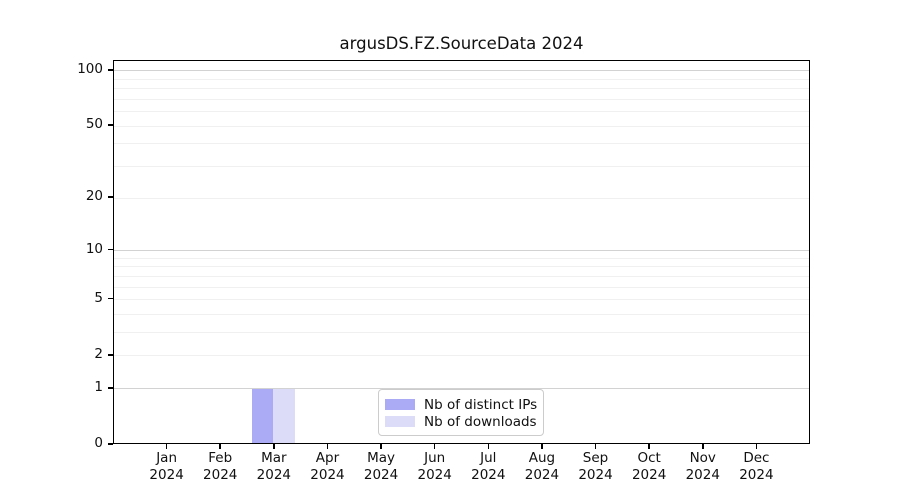 The height and width of the screenshot is (500, 900). Describe the element at coordinates (274, 458) in the screenshot. I see `x-tick-month: Mar` at that location.